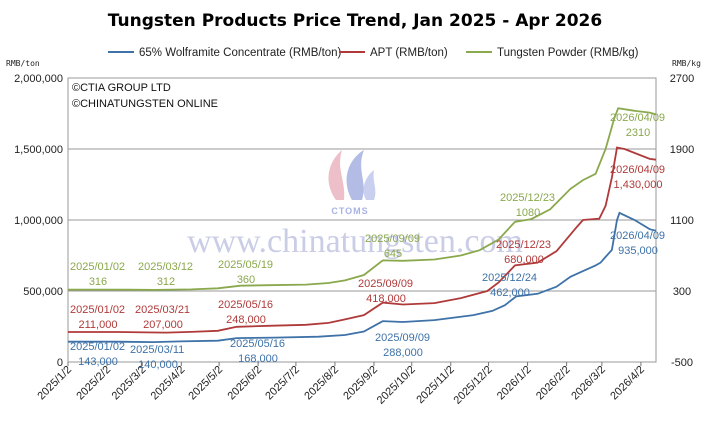  What do you see at coordinates (524, 260) in the screenshot?
I see `annotation-value: 680,000` at bounding box center [524, 260].